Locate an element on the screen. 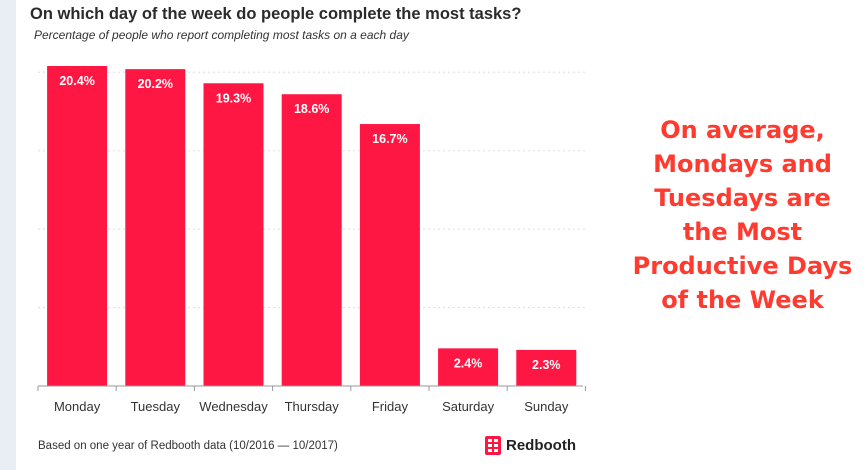 This screenshot has width=868, height=470. x-tick-label: Tuesday is located at coordinates (156, 406).